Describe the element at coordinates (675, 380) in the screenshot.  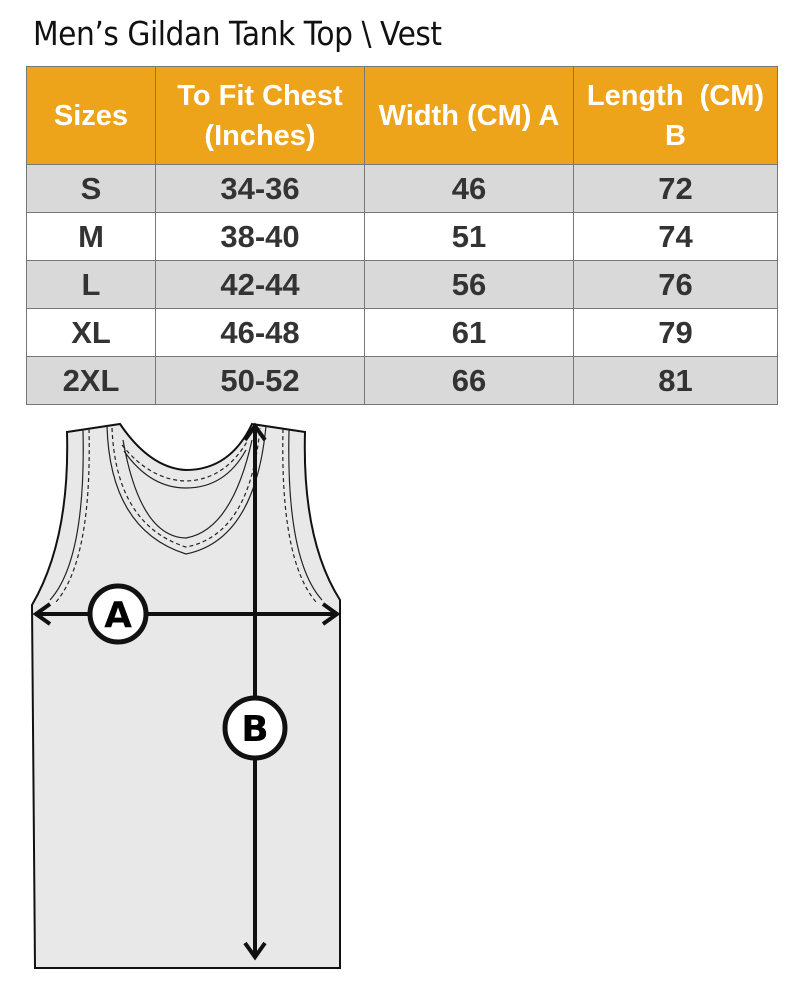
I see `cell-length: 81` at that location.